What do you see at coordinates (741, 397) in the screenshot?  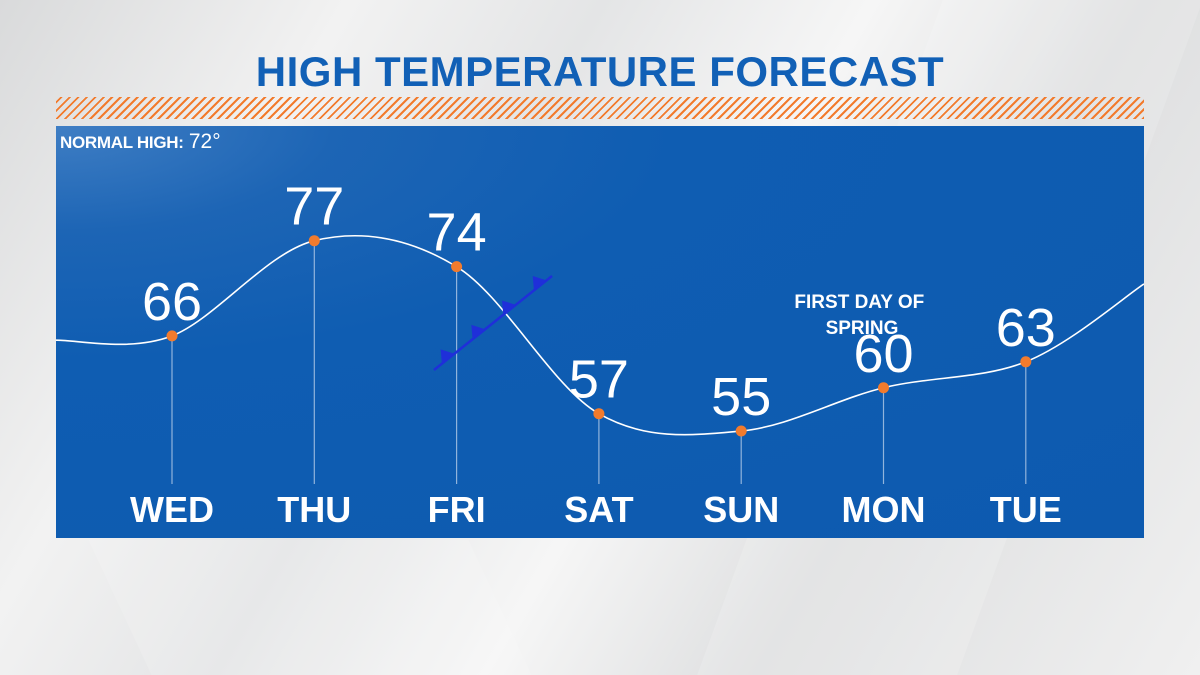 I see `data-label: 55` at bounding box center [741, 397].